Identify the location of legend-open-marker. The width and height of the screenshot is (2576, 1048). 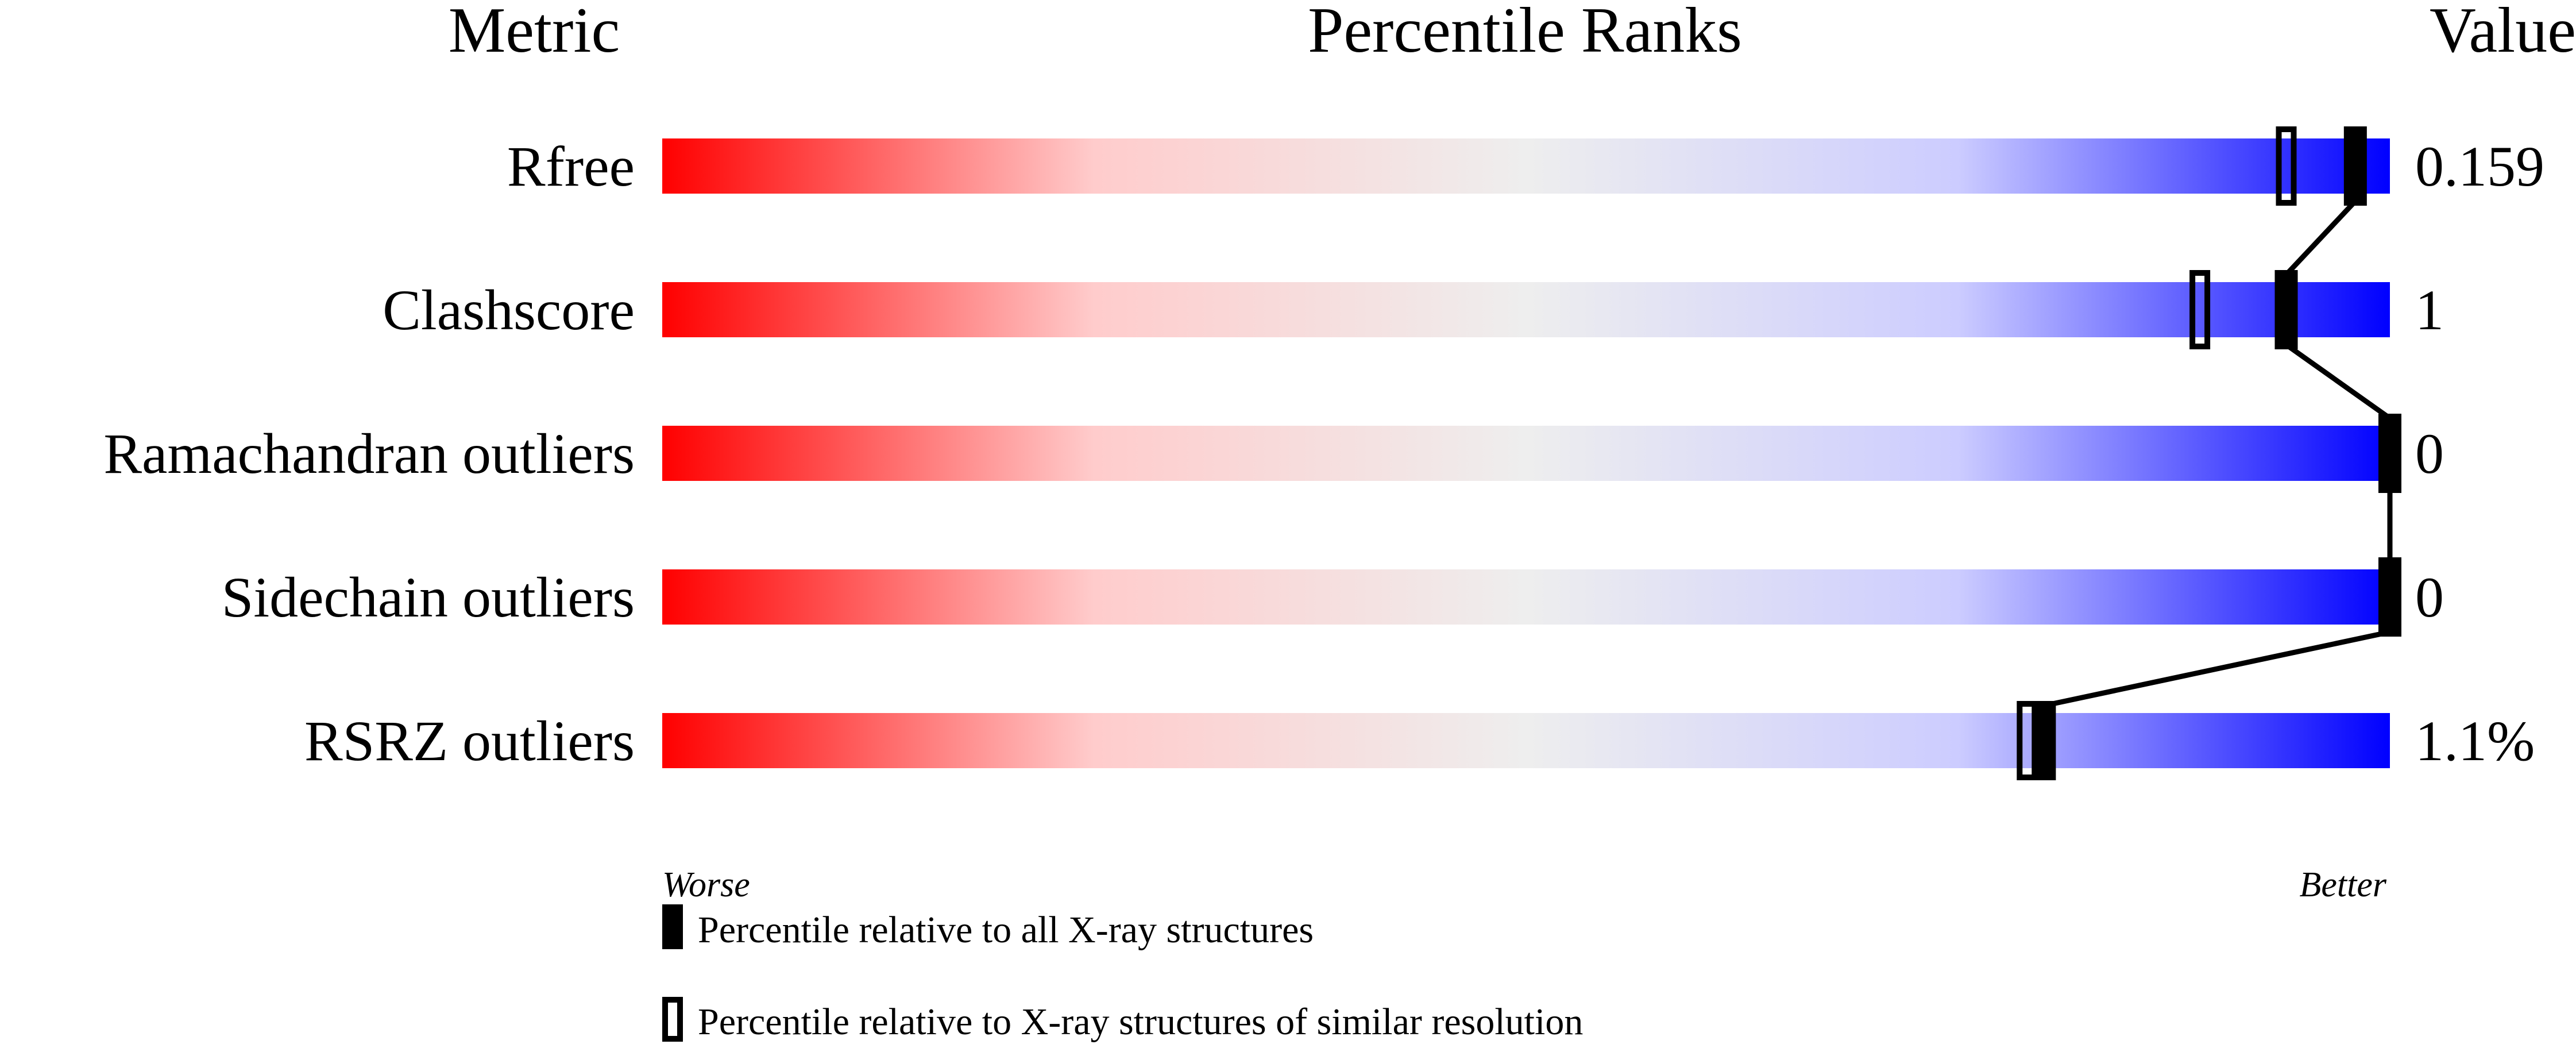
(672, 1019).